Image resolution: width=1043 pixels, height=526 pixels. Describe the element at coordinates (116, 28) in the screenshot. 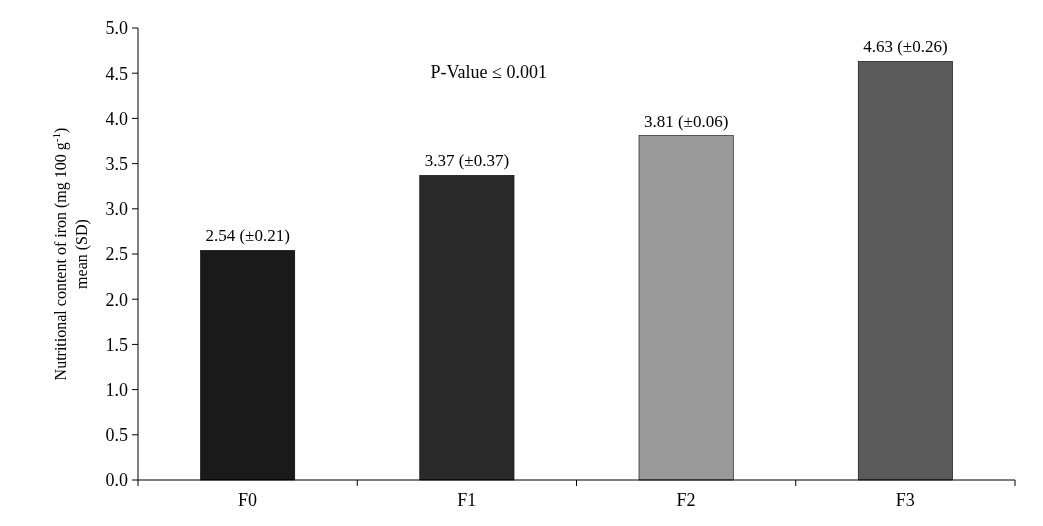

I see `y-tick-label: 5.0` at that location.